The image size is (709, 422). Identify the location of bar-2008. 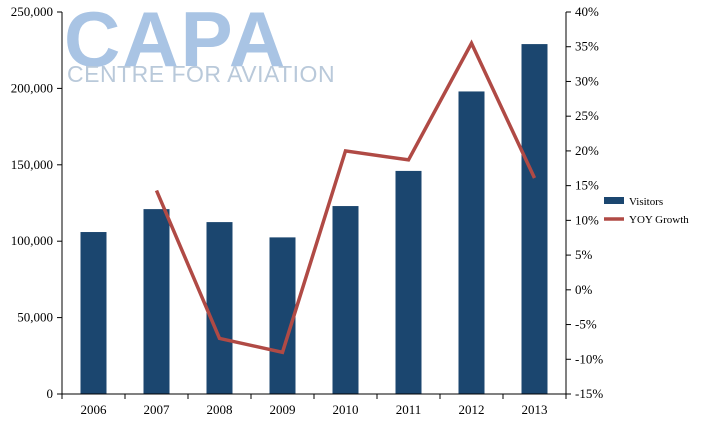
(219, 308).